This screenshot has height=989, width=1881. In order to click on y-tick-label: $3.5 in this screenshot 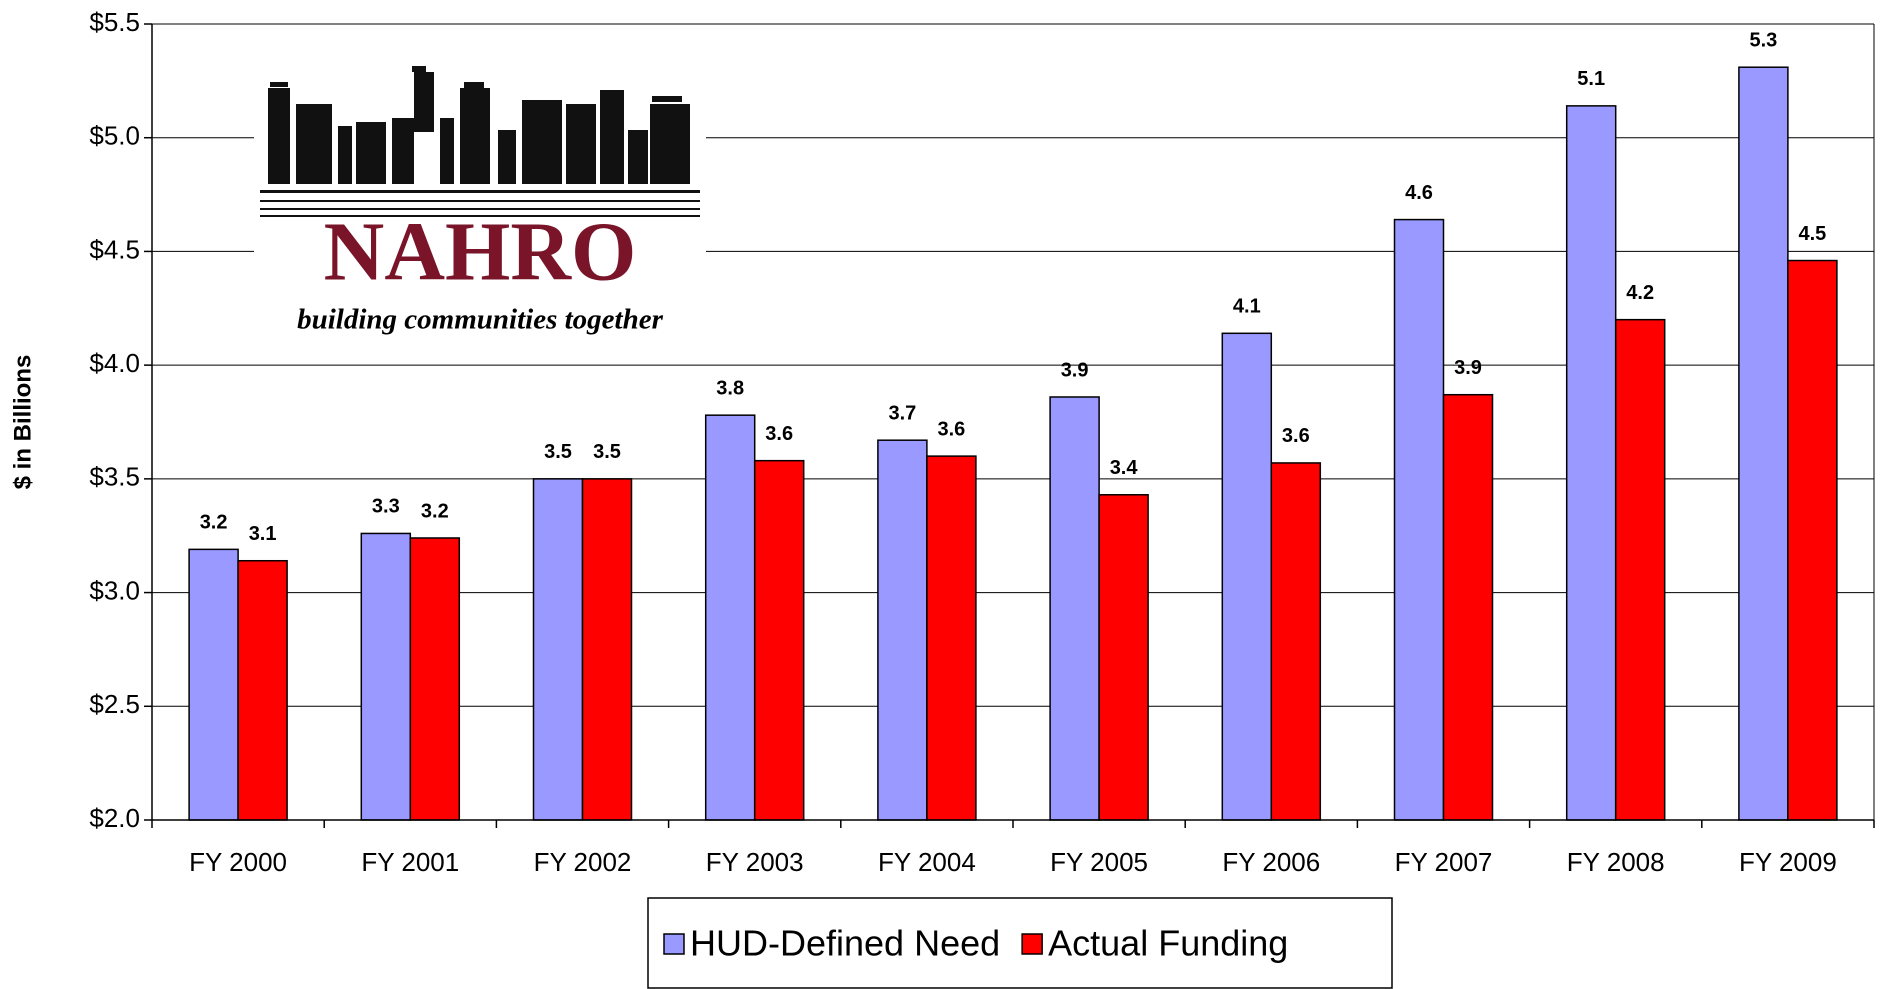, I will do `click(114, 477)`.